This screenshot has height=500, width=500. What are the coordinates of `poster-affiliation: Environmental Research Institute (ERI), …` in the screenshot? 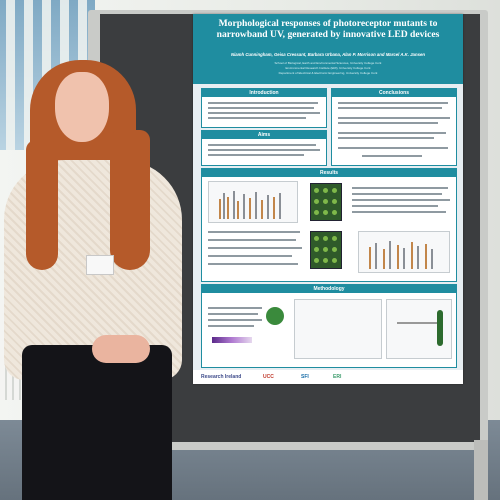 It's located at (328, 68).